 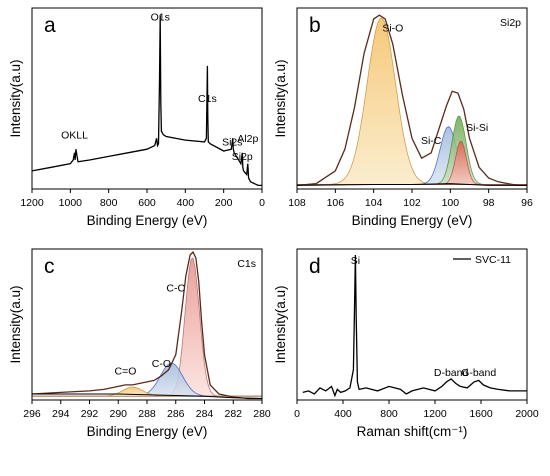 What do you see at coordinates (175, 288) in the screenshot?
I see `annotation-label: C-C` at bounding box center [175, 288].